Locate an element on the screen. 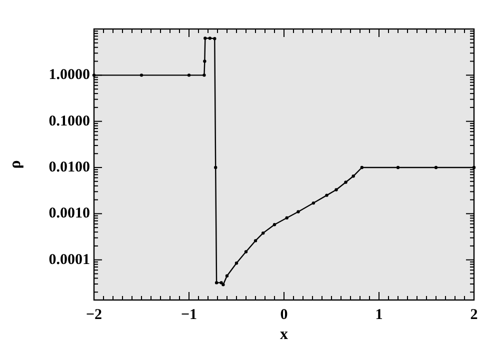  x-tick-label: 1 is located at coordinates (379, 315).